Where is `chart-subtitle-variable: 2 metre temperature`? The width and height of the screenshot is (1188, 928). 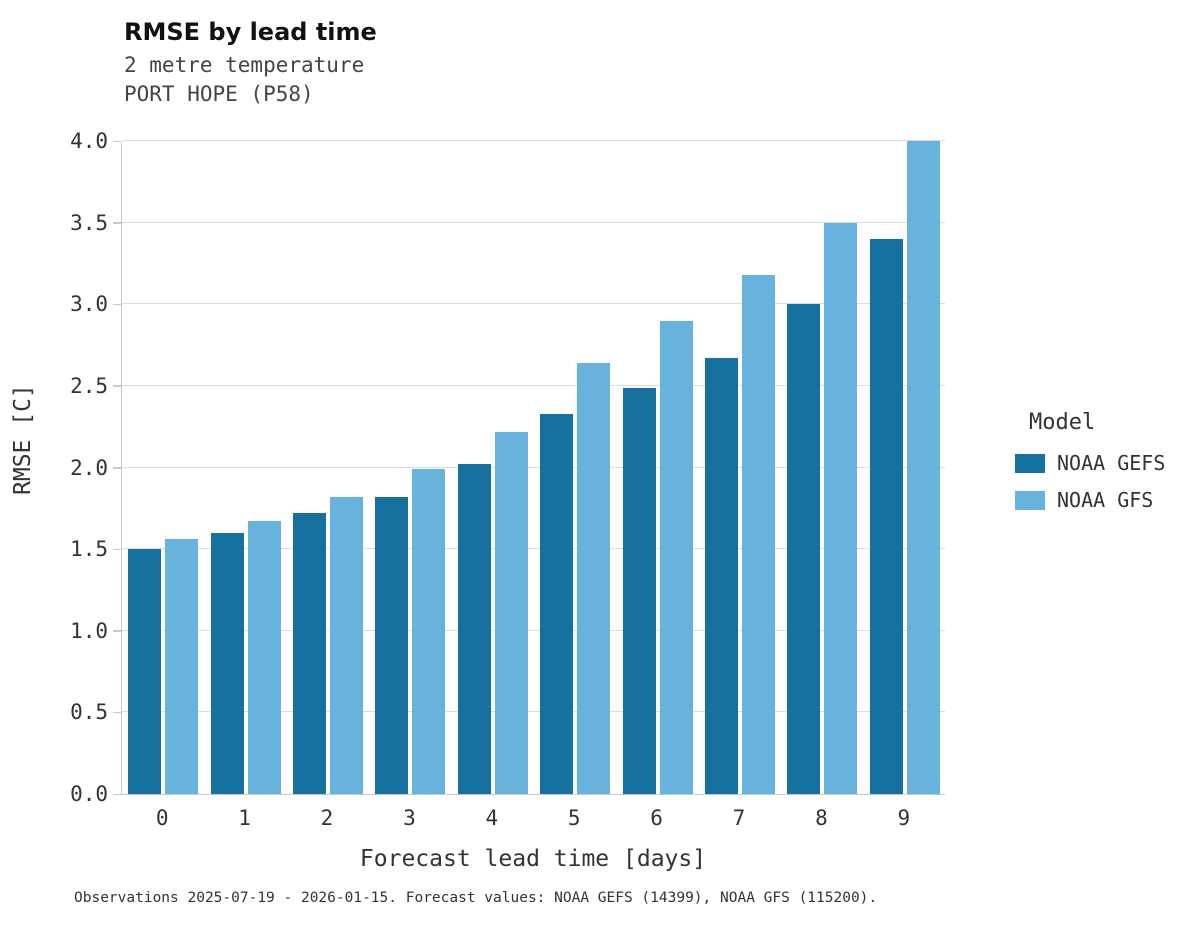
chart-subtitle-variable: 2 metre temperature is located at coordinates (244, 65).